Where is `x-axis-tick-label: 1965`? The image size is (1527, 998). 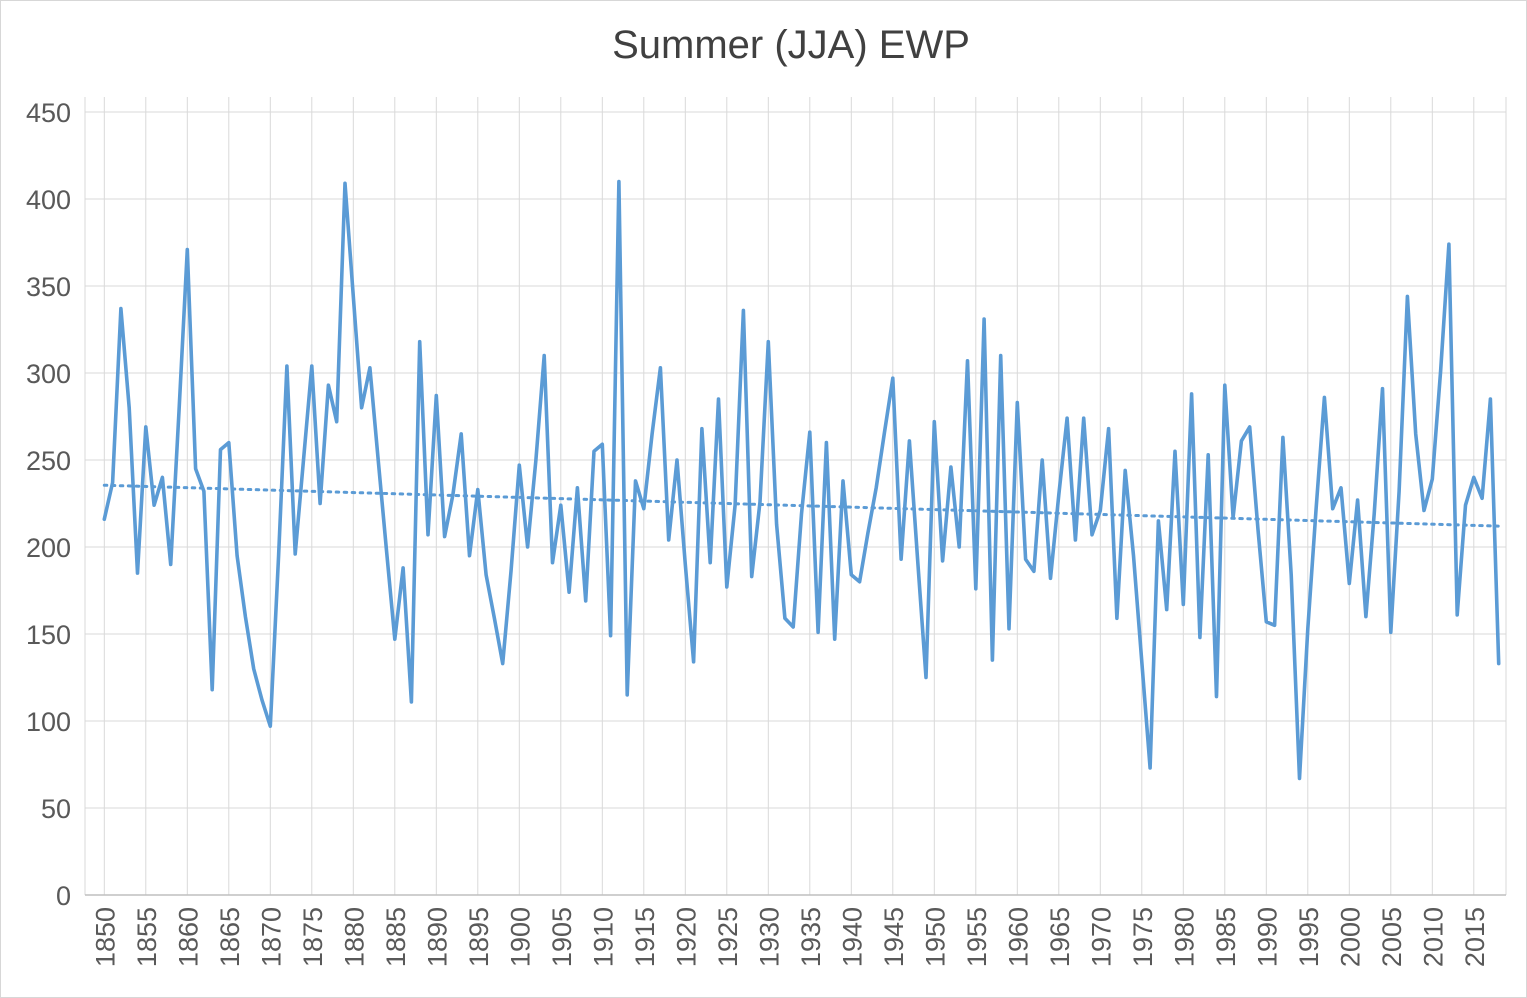
x-axis-tick-label: 1965 is located at coordinates (1060, 937).